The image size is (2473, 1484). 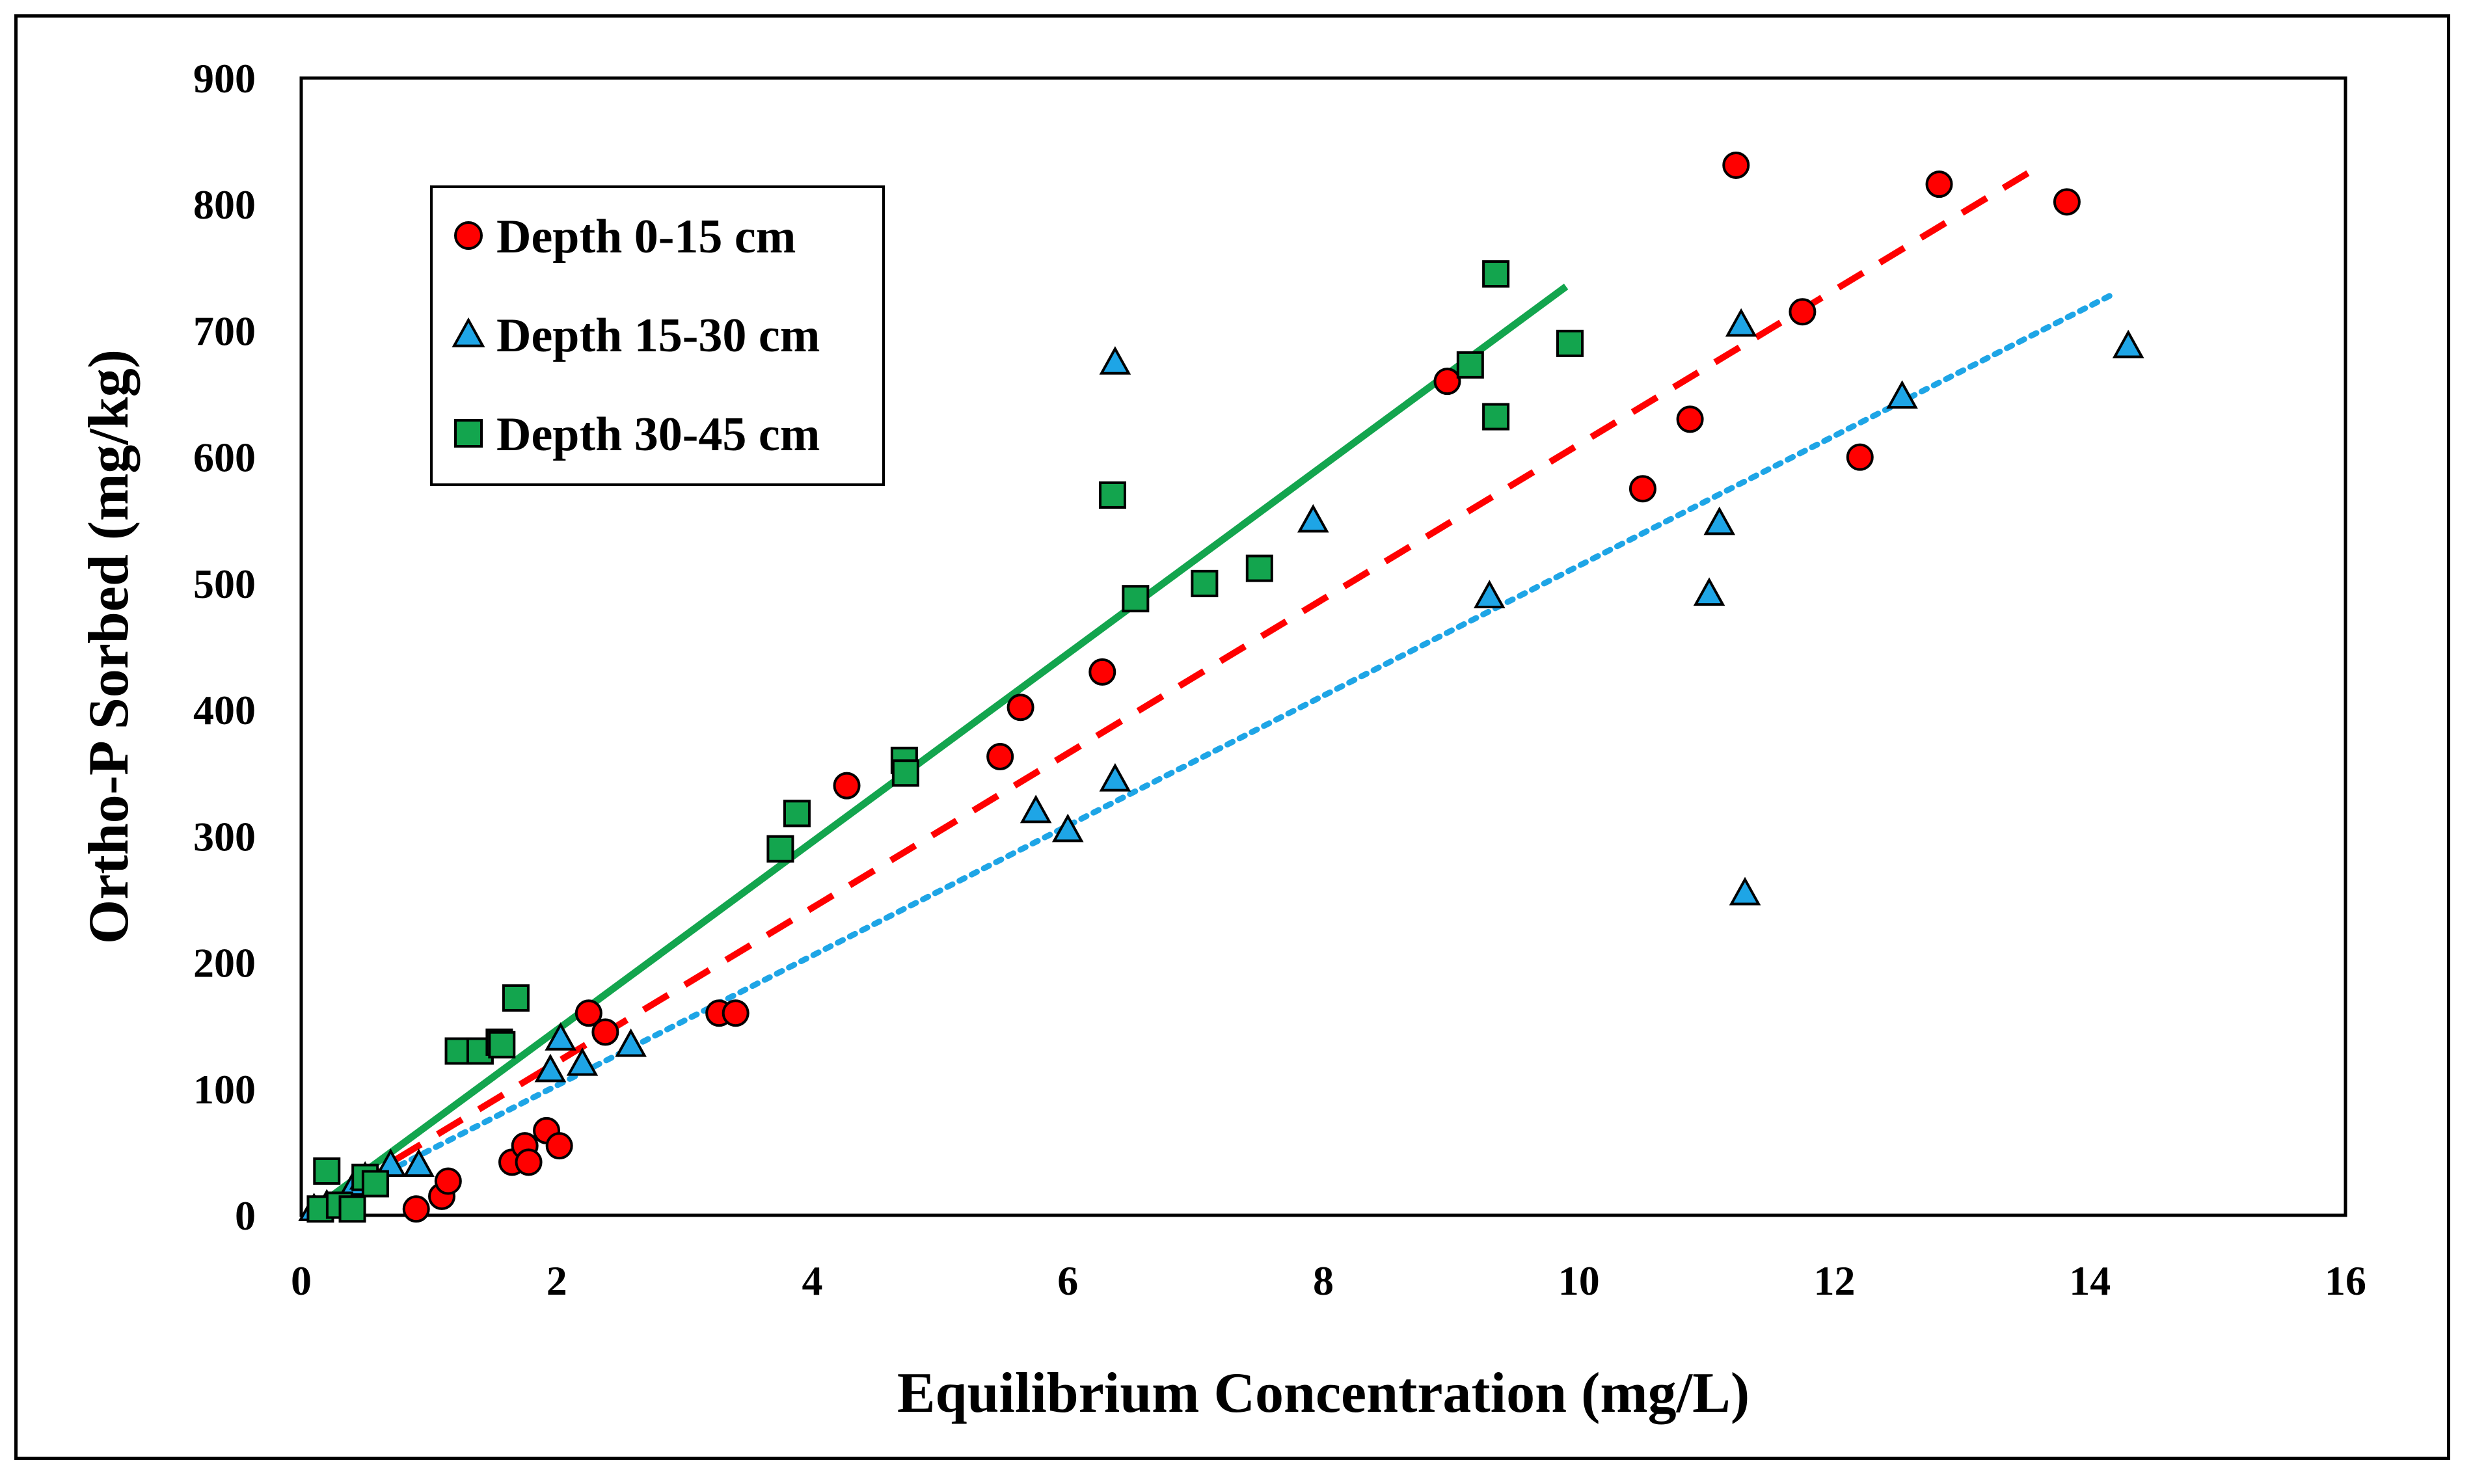 I want to click on y-axis-title: Ortho-P Sorbed (mg/kg), so click(x=109, y=646).